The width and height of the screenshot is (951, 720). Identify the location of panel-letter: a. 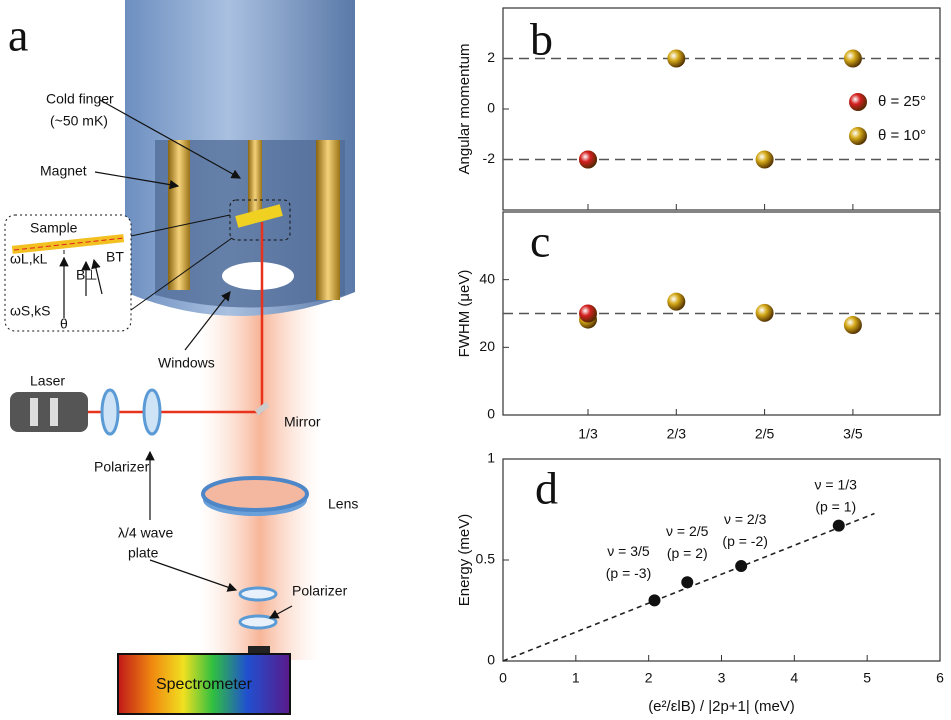
(18, 35).